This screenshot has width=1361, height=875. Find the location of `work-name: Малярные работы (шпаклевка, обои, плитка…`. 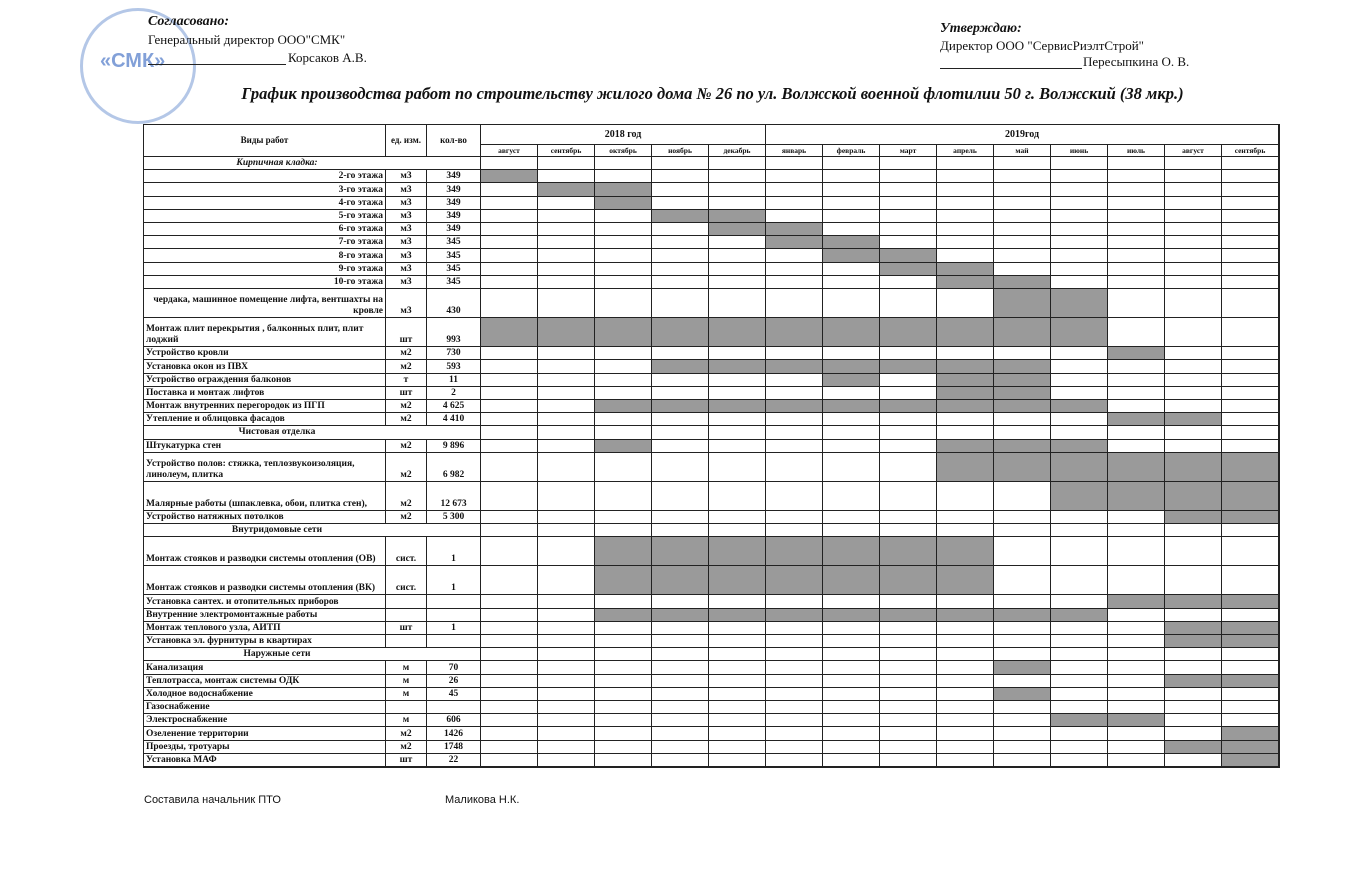

work-name: Малярные работы (шпаклевка, обои, плитка… is located at coordinates (265, 496).